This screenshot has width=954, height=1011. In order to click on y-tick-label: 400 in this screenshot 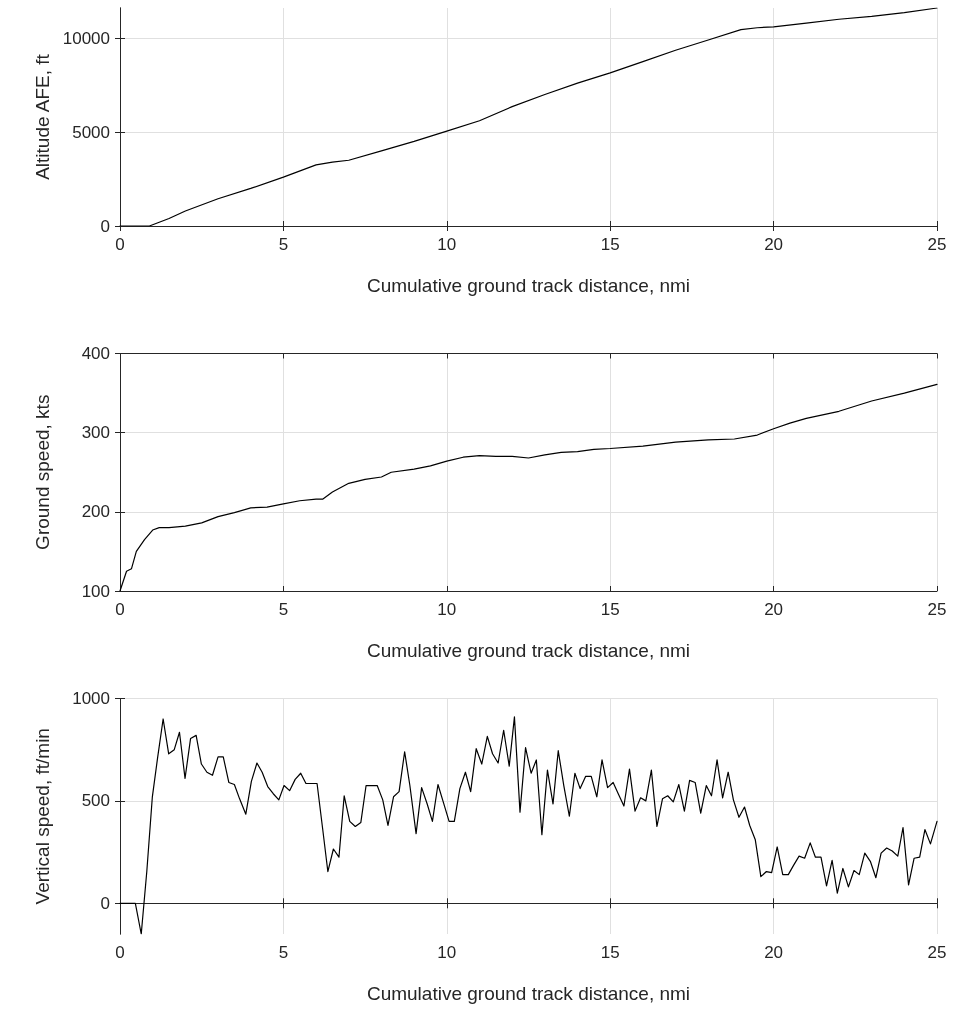, I will do `click(95, 353)`.